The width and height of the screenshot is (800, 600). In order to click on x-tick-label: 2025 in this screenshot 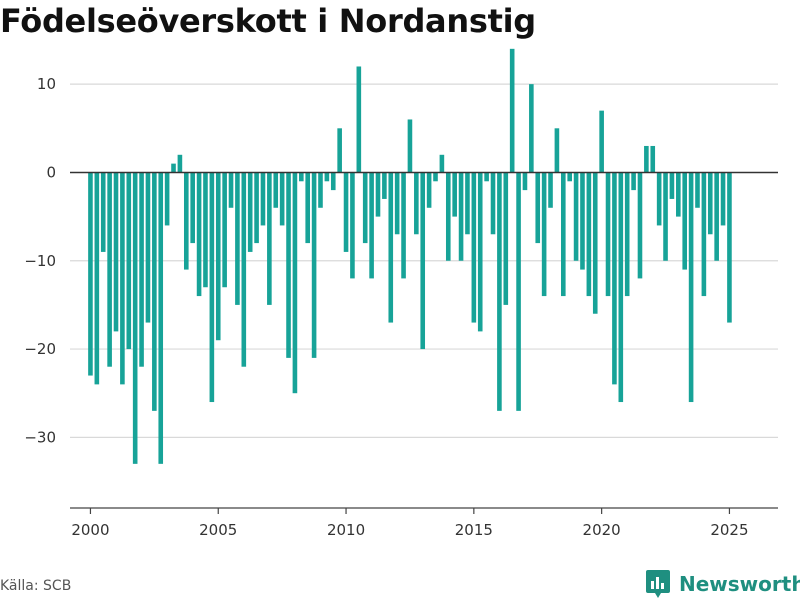, I will do `click(729, 530)`.